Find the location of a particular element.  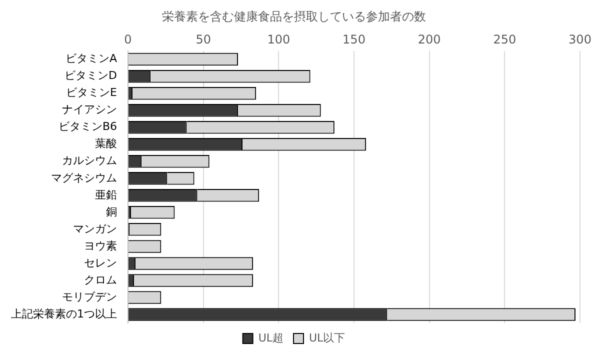

y-tick-label: マンガン is located at coordinates (95, 229).